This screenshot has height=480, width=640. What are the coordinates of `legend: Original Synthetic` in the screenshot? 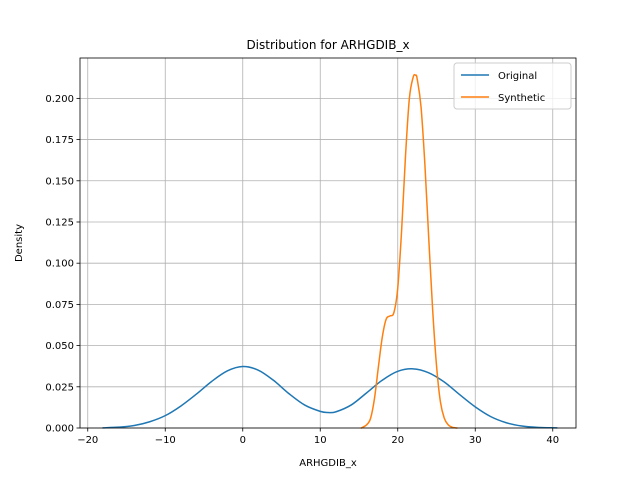 It's located at (512, 86).